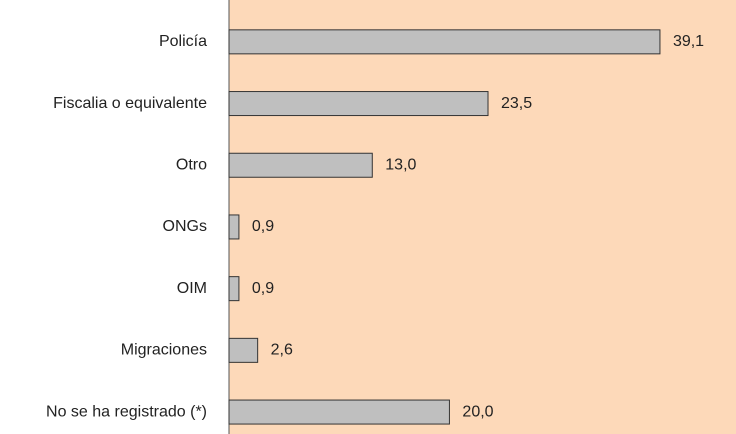 The width and height of the screenshot is (736, 434). Describe the element at coordinates (164, 350) in the screenshot. I see `y-tick-label: Migraciones` at that location.